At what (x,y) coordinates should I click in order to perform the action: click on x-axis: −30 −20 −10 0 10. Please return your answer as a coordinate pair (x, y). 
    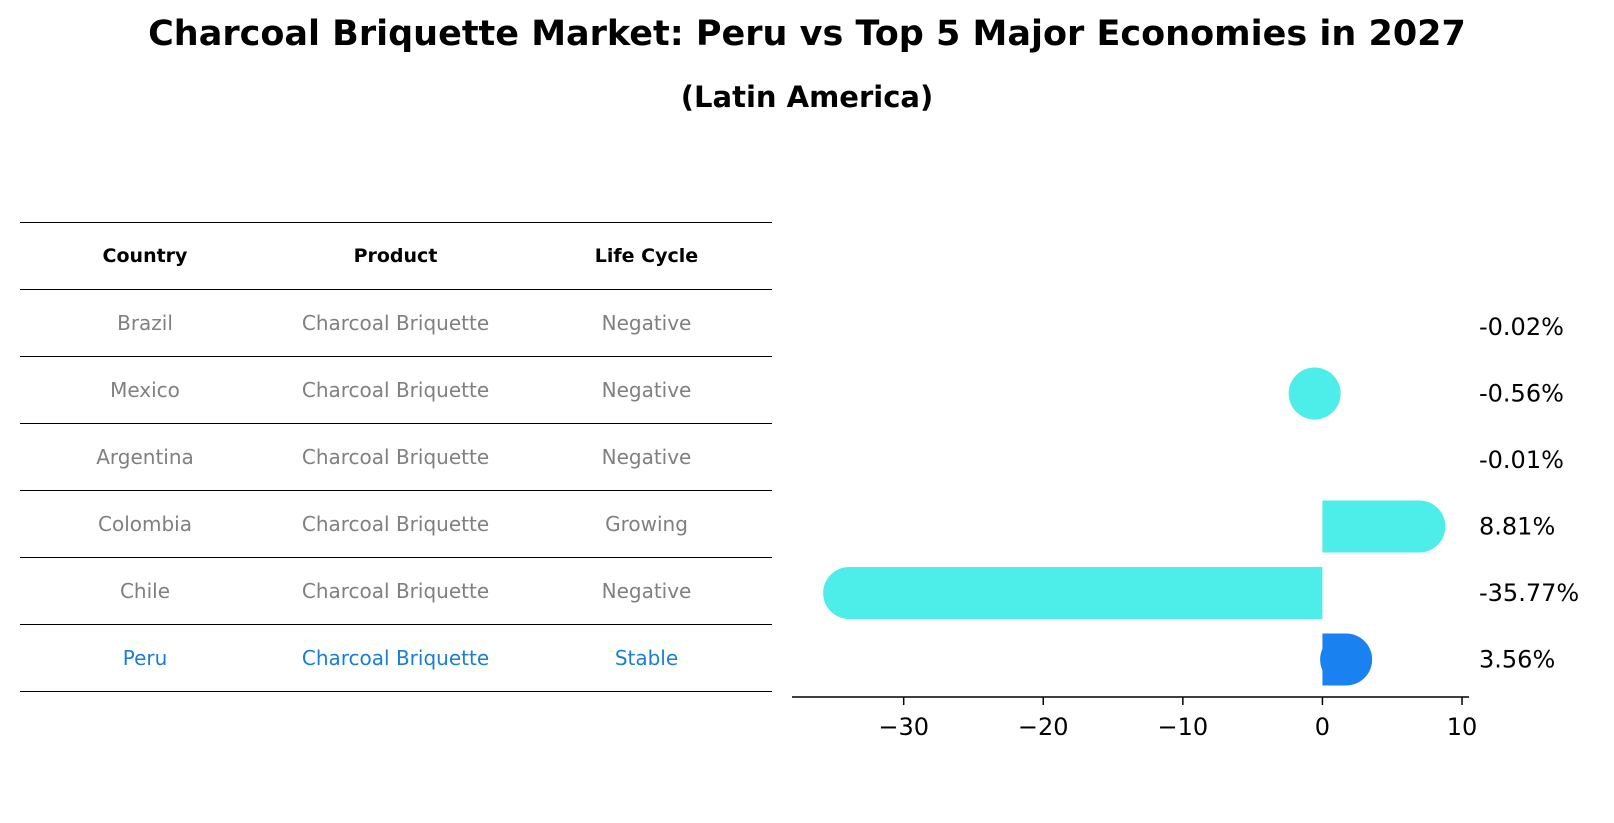
    Looking at the image, I should click on (1135, 718).